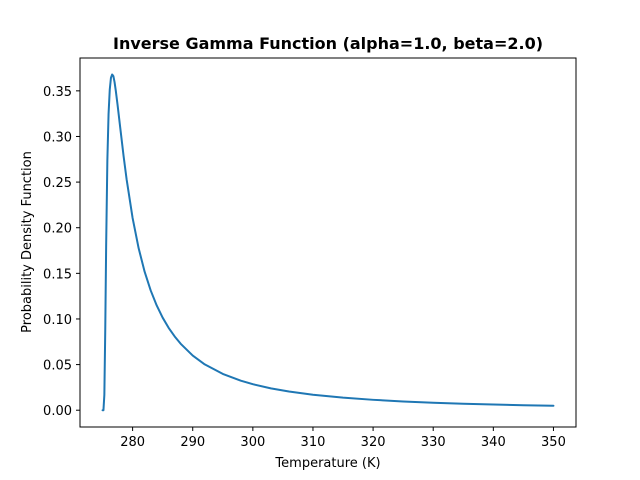  What do you see at coordinates (192, 442) in the screenshot?
I see `x-tick-label: 290` at bounding box center [192, 442].